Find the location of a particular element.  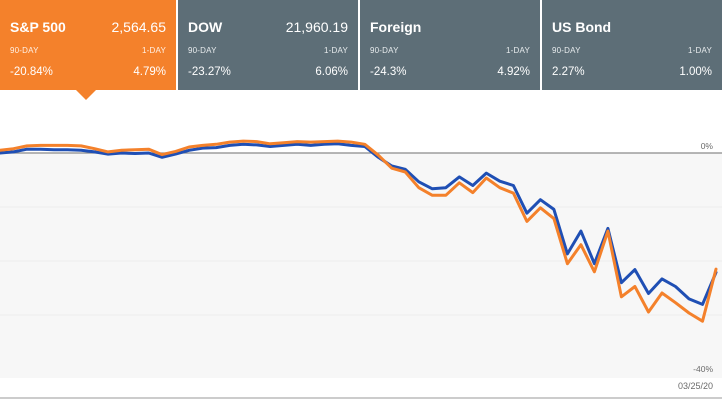

tab-90-day-change: -20.84% is located at coordinates (31, 72).